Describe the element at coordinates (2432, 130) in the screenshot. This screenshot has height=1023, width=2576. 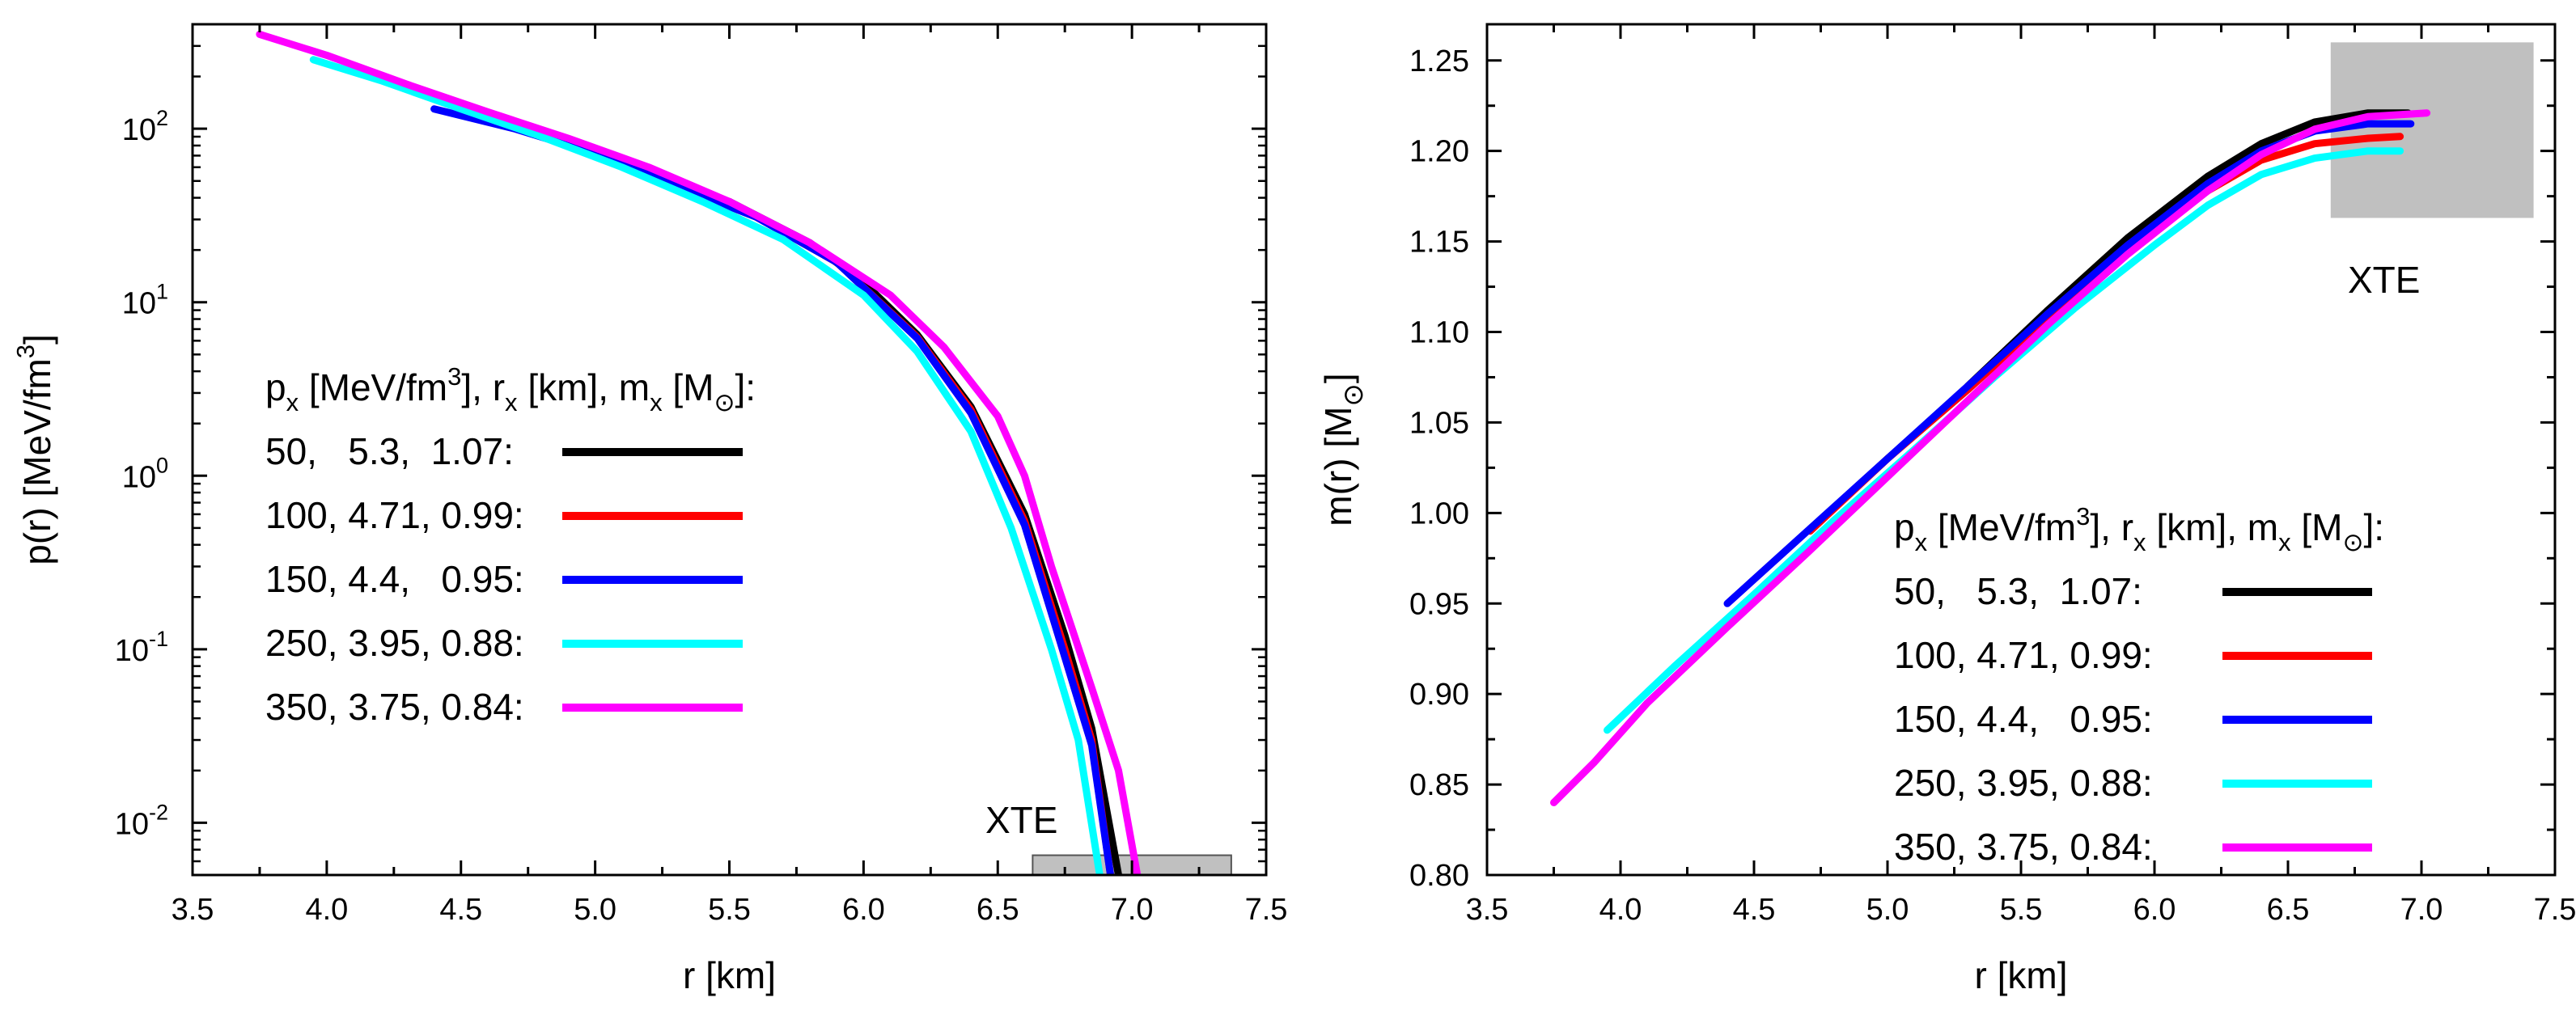
I see `xte-region` at that location.